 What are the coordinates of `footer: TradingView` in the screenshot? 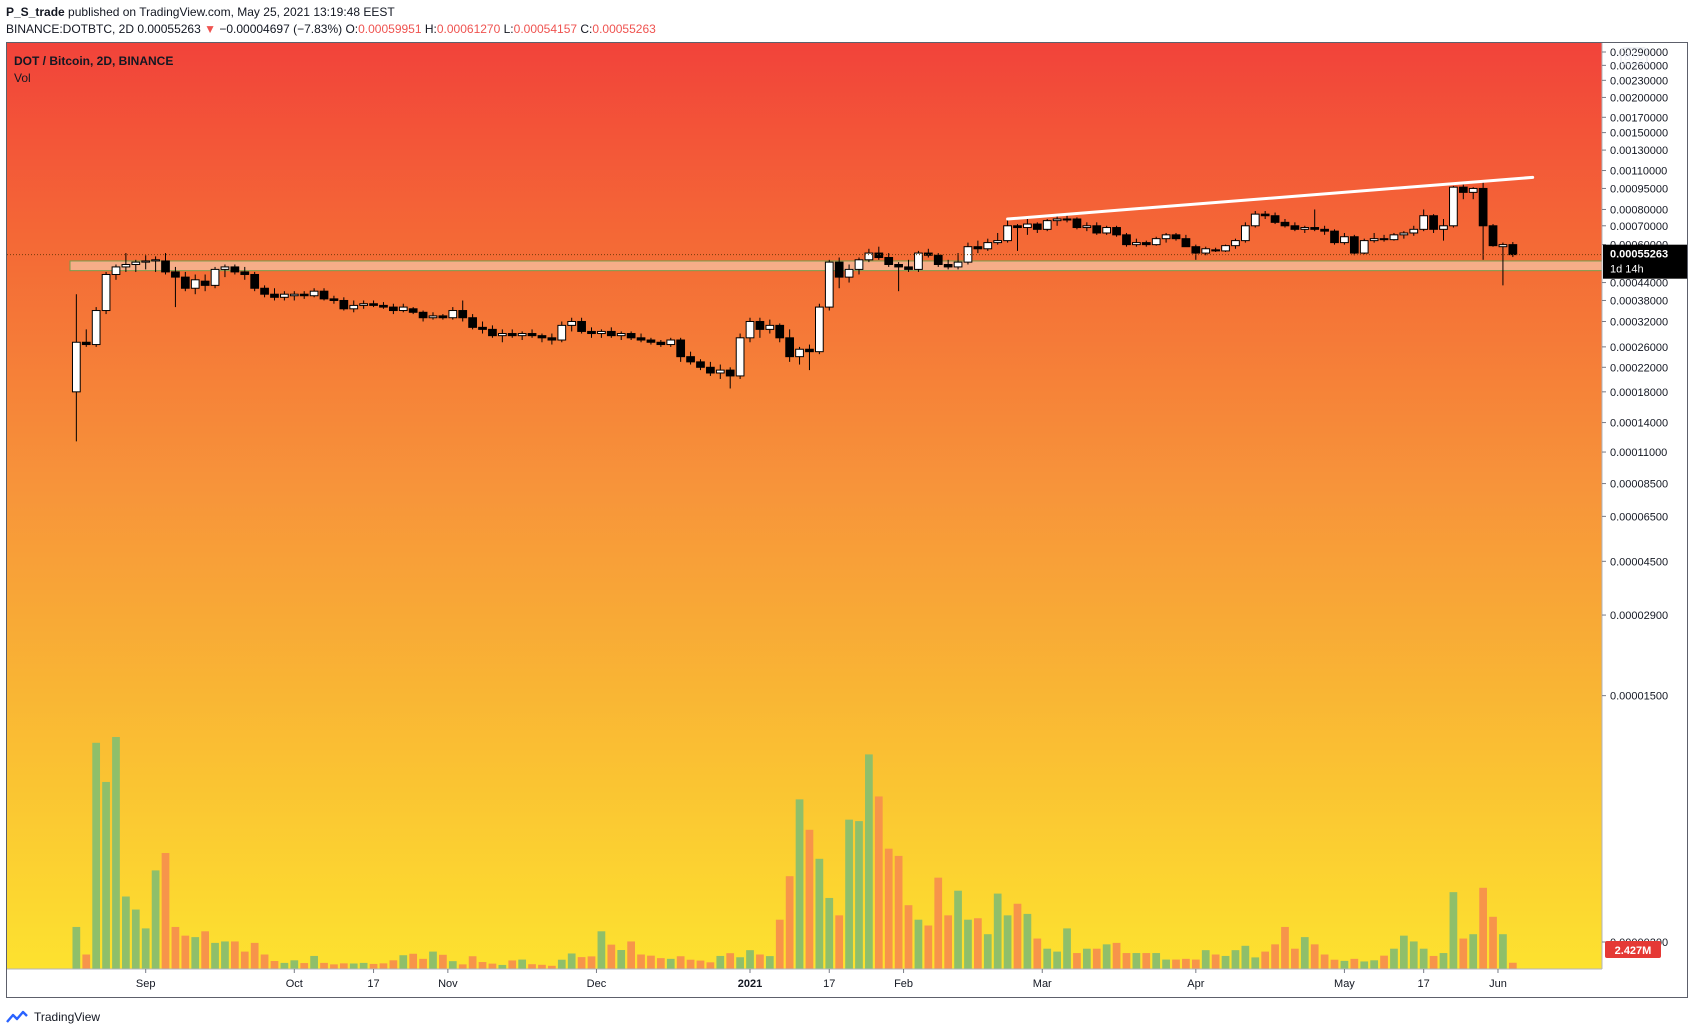 It's located at (53, 1017).